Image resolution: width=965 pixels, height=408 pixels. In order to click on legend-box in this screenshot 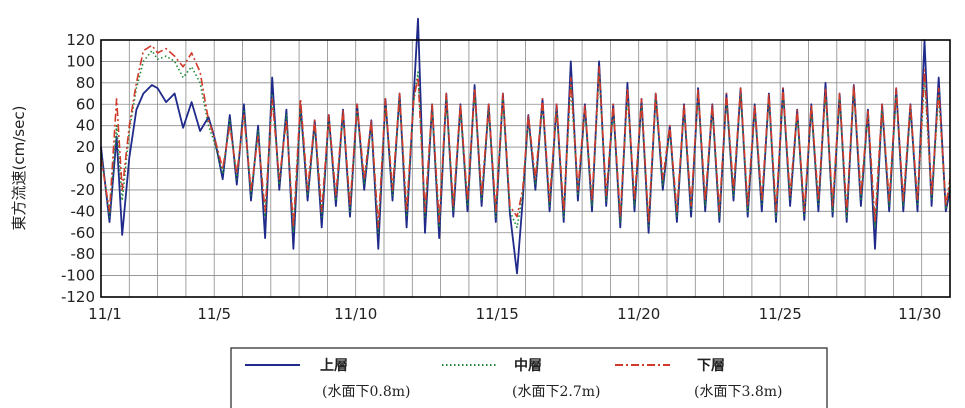, I will do `click(529, 377)`.